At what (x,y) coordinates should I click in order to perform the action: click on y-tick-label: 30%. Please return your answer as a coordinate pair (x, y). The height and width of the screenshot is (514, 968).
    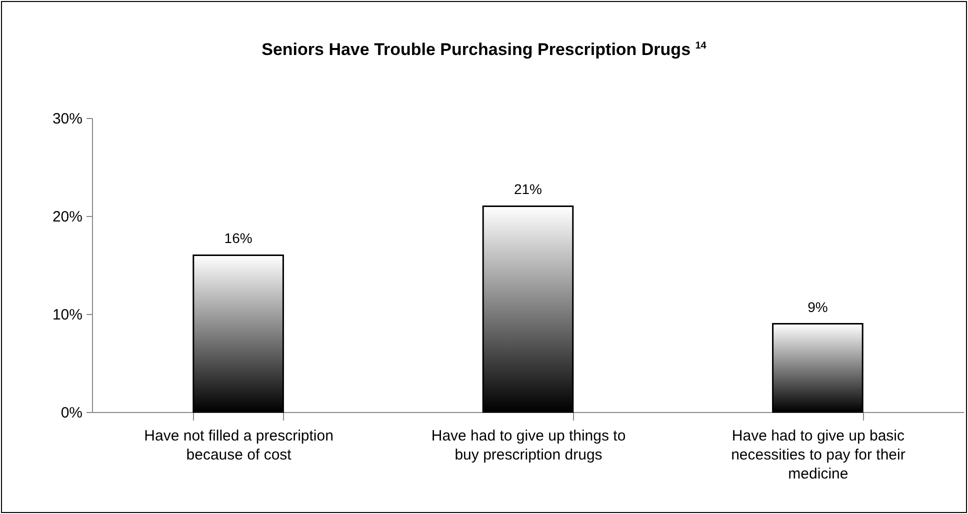
    Looking at the image, I should click on (67, 119).